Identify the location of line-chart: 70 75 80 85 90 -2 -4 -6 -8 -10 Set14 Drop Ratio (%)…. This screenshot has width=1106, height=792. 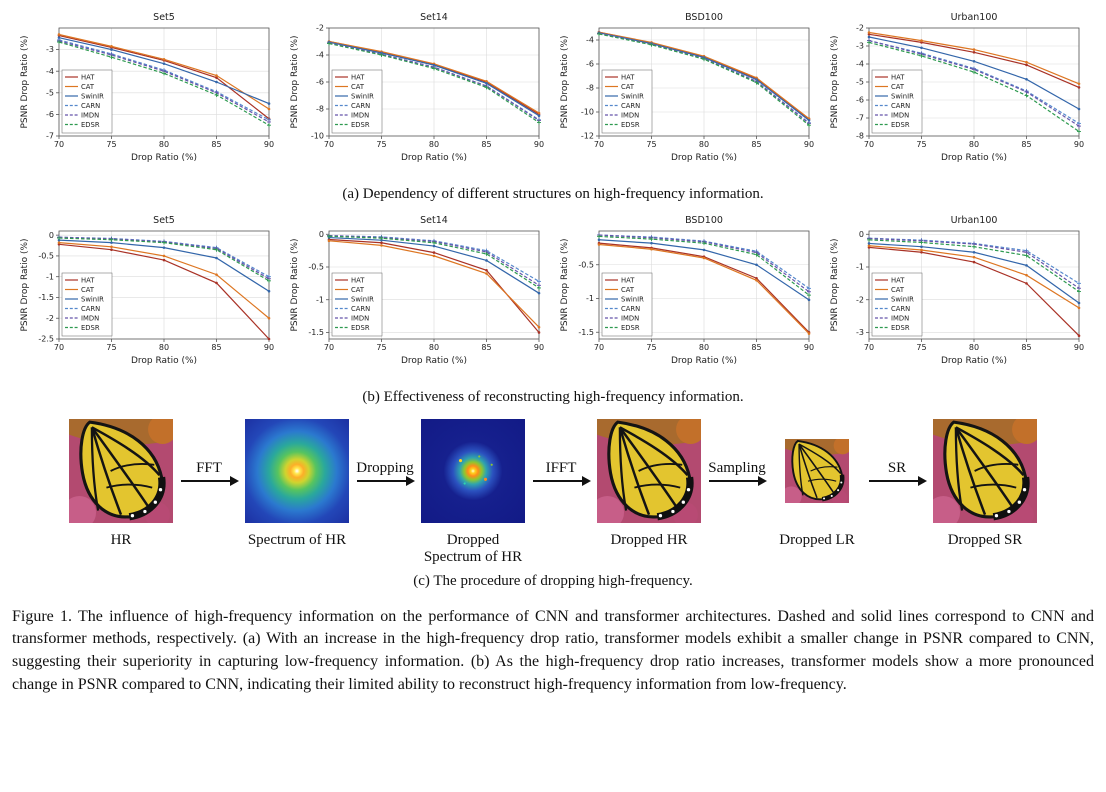
(417, 87).